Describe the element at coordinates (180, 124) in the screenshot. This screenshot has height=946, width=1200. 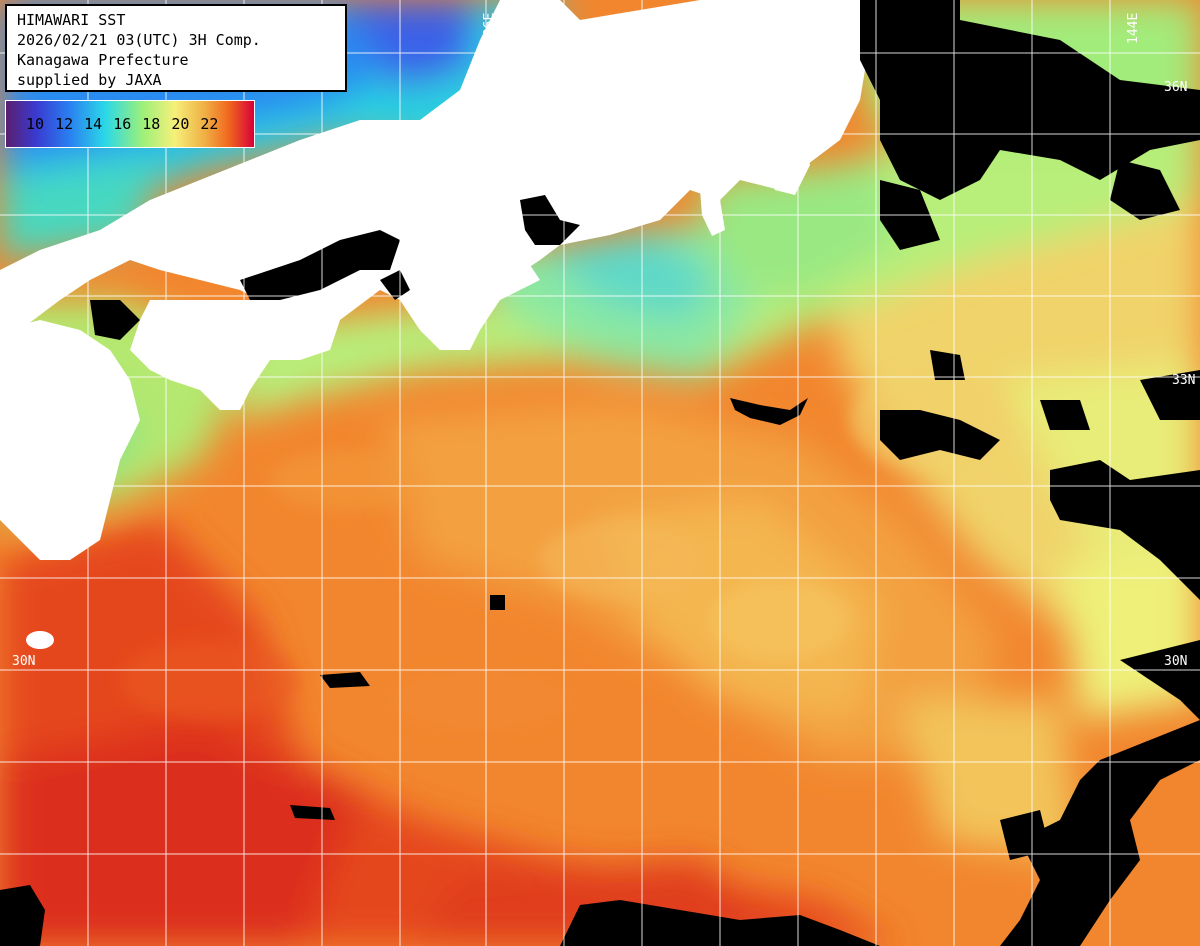
I see `legend-label: 20` at that location.